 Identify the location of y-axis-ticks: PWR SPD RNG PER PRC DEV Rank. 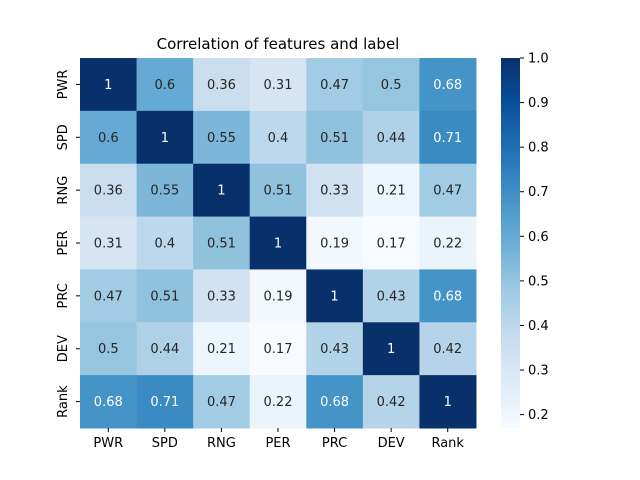
(68, 244).